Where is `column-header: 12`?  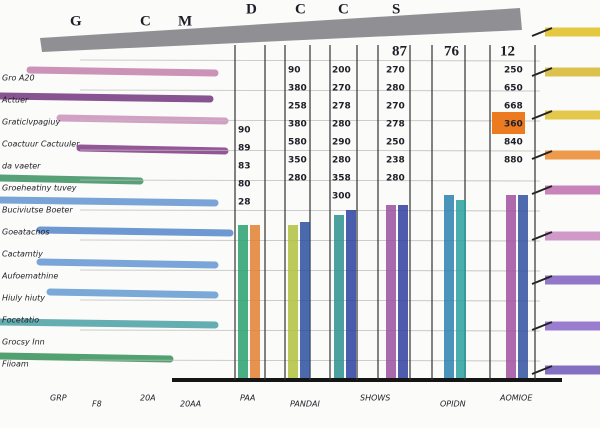 column-header: 12 is located at coordinates (507, 51).